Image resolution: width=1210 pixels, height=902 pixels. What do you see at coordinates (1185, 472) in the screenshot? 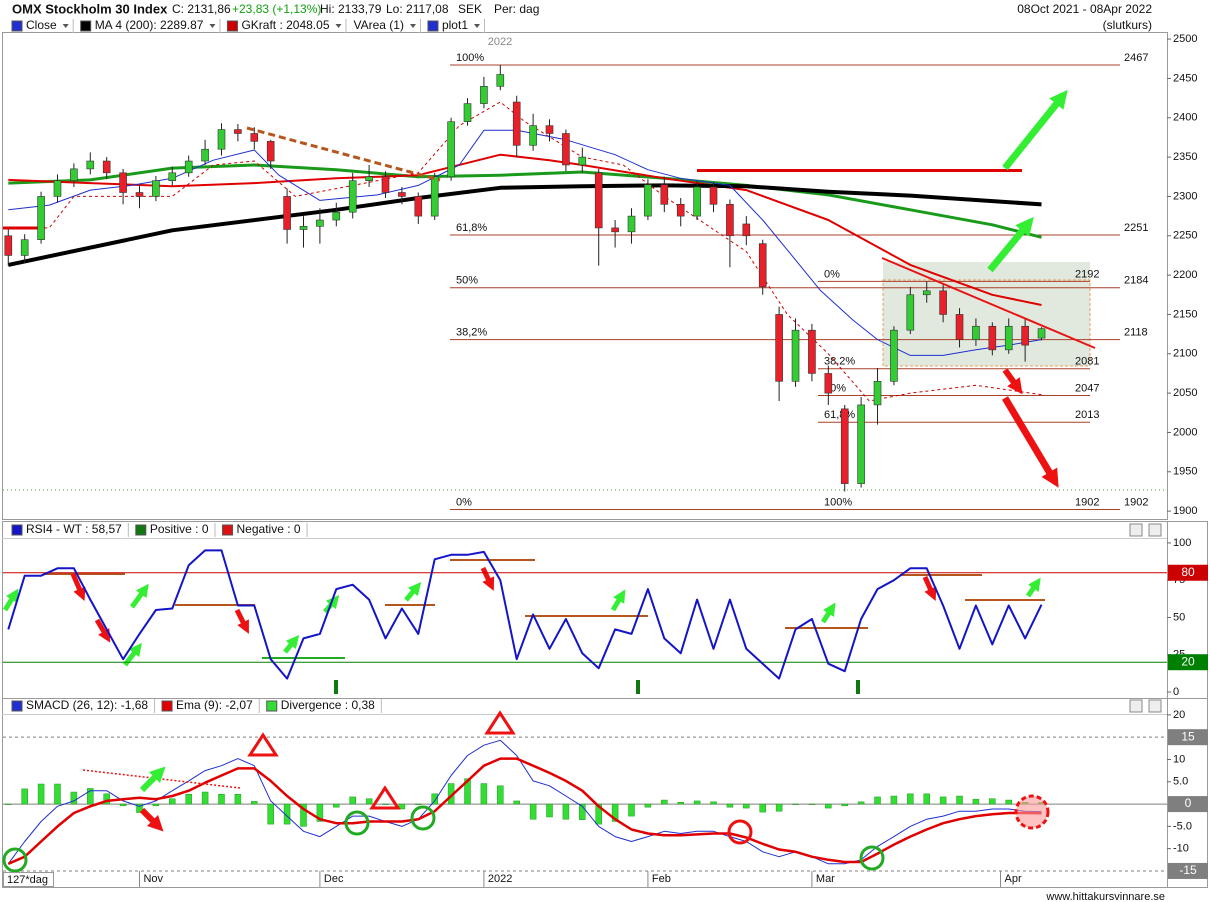
I see `y-tick-label: 1950` at bounding box center [1185, 472].